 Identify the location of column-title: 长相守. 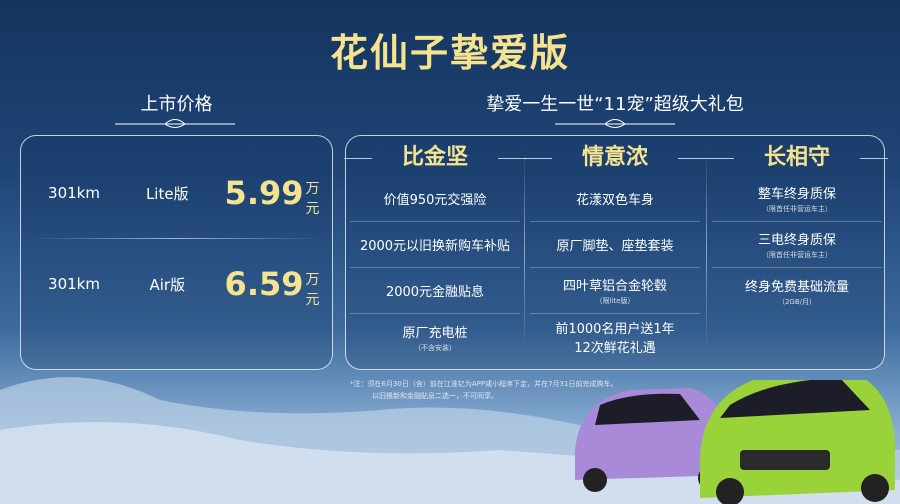
(797, 158).